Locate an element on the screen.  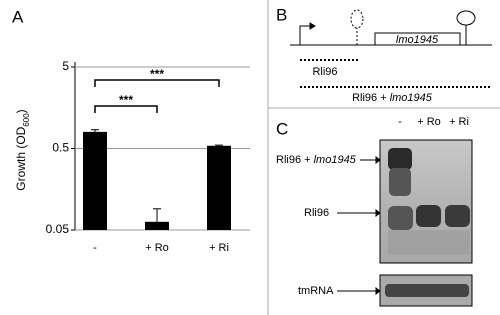
transcript-label: Rli96 + lmo1945 is located at coordinates (392, 98).